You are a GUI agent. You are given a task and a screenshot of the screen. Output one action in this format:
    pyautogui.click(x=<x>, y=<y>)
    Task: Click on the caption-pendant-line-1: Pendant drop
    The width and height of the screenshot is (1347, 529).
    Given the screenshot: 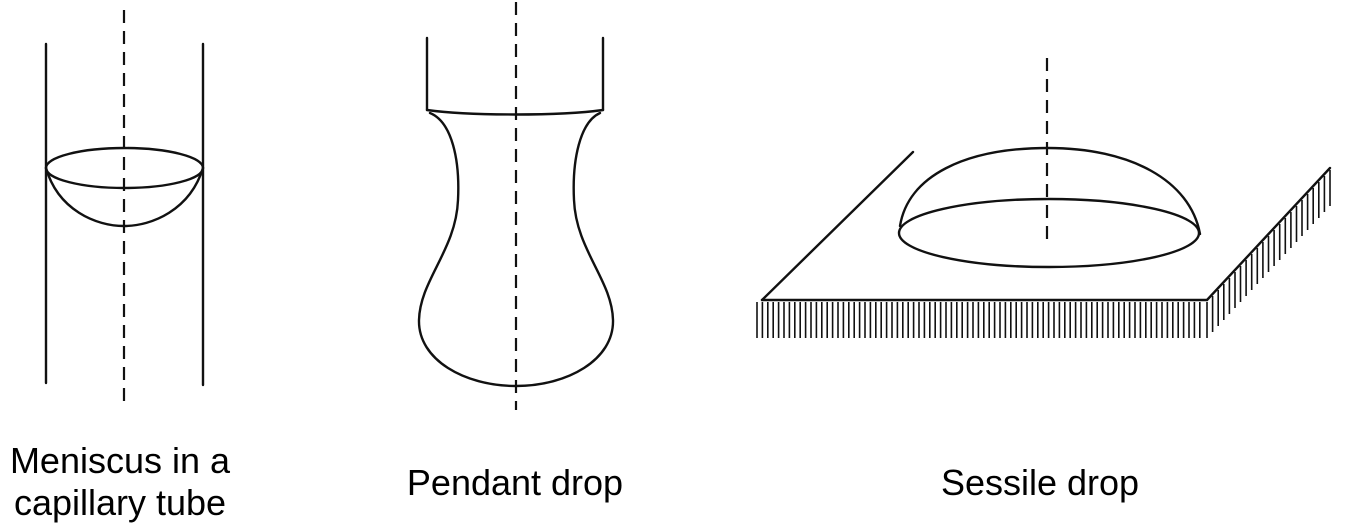 What is the action you would take?
    pyautogui.click(x=515, y=482)
    